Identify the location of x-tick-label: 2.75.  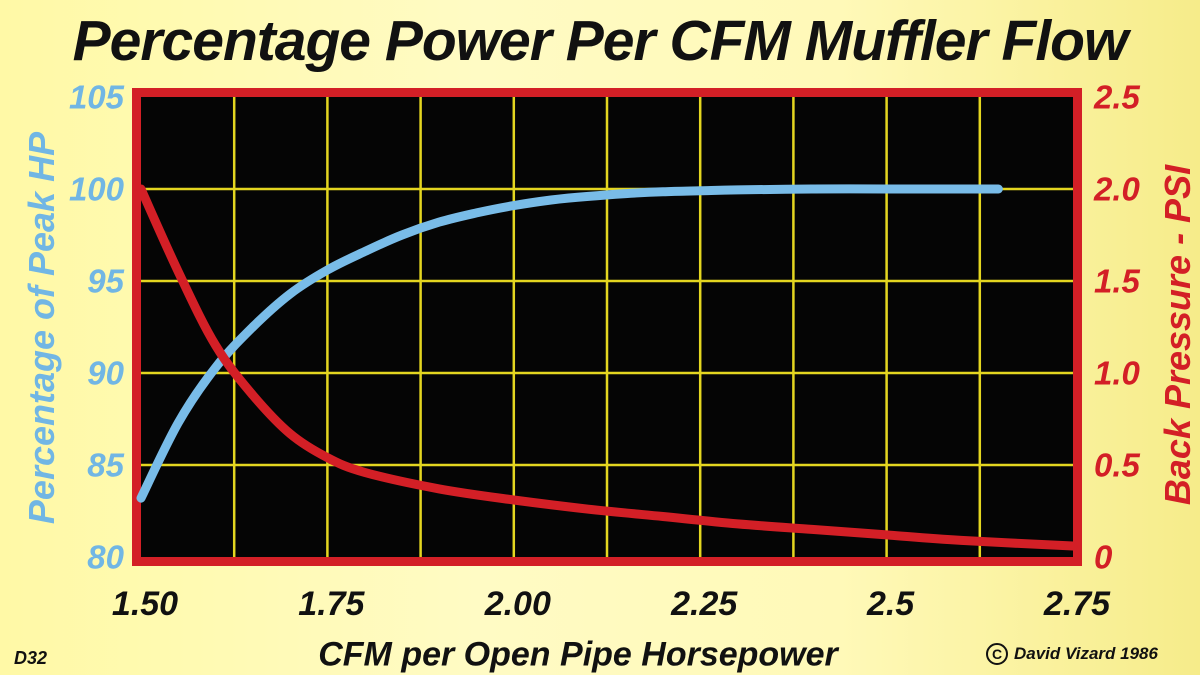
(1077, 604).